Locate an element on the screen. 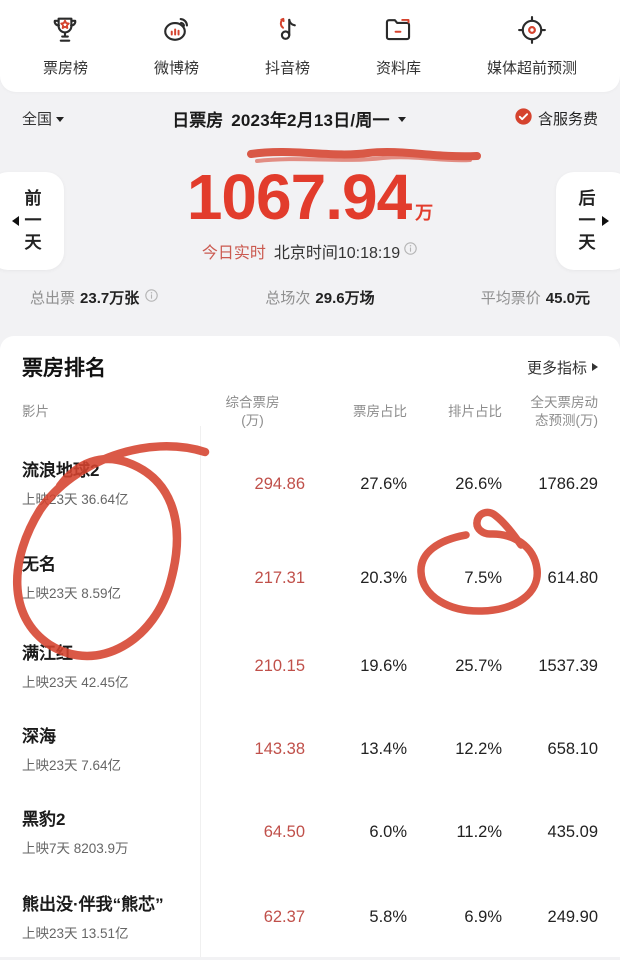 Image resolution: width=620 pixels, height=960 pixels. nav-item-database: 资料库 is located at coordinates (398, 45).